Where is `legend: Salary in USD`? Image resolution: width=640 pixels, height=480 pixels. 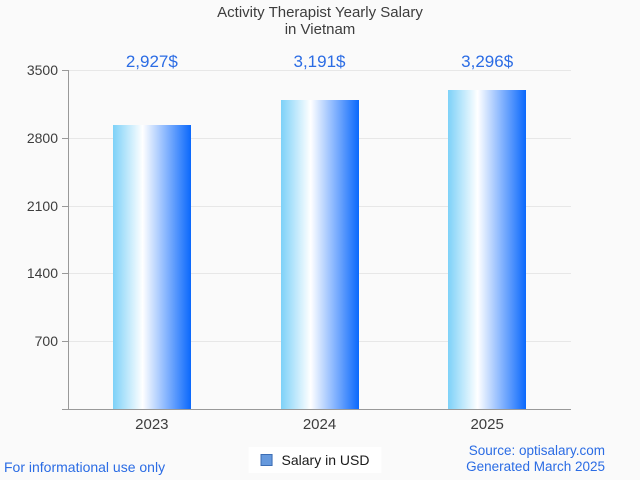 legend: Salary in USD is located at coordinates (315, 460).